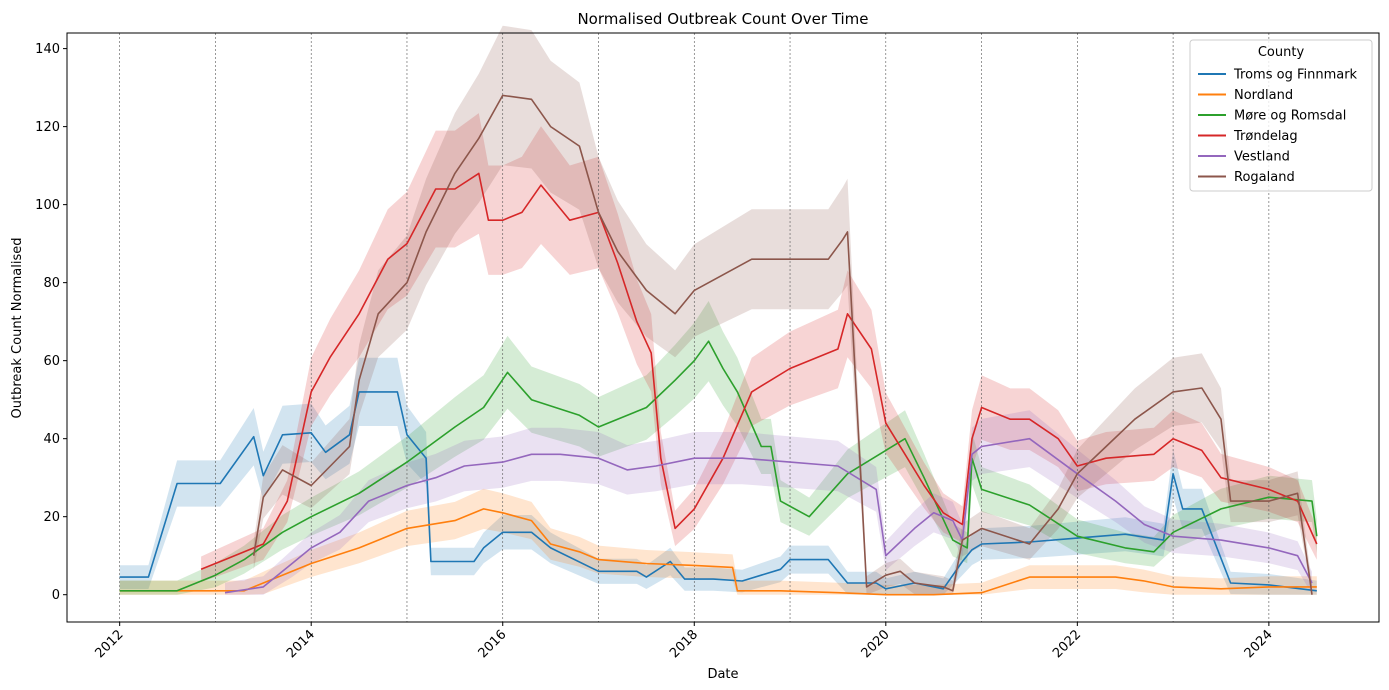 The height and width of the screenshot is (690, 1389). I want to click on y-tick-label-0: 0, so click(56, 595).